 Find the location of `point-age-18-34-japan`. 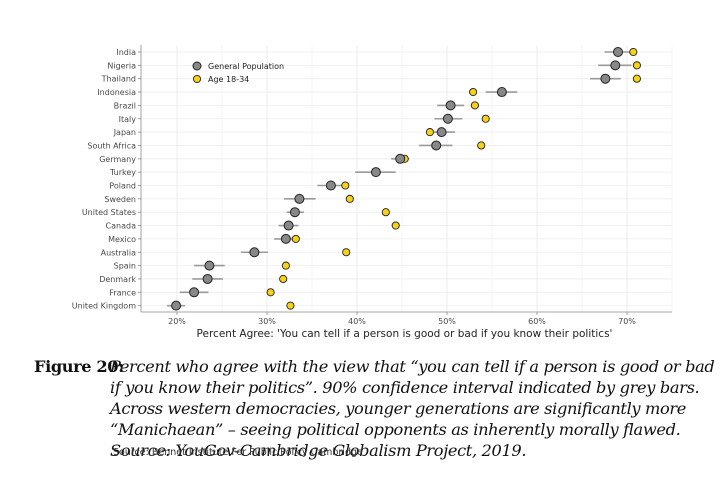

point-age-18-34-japan is located at coordinates (429, 132).